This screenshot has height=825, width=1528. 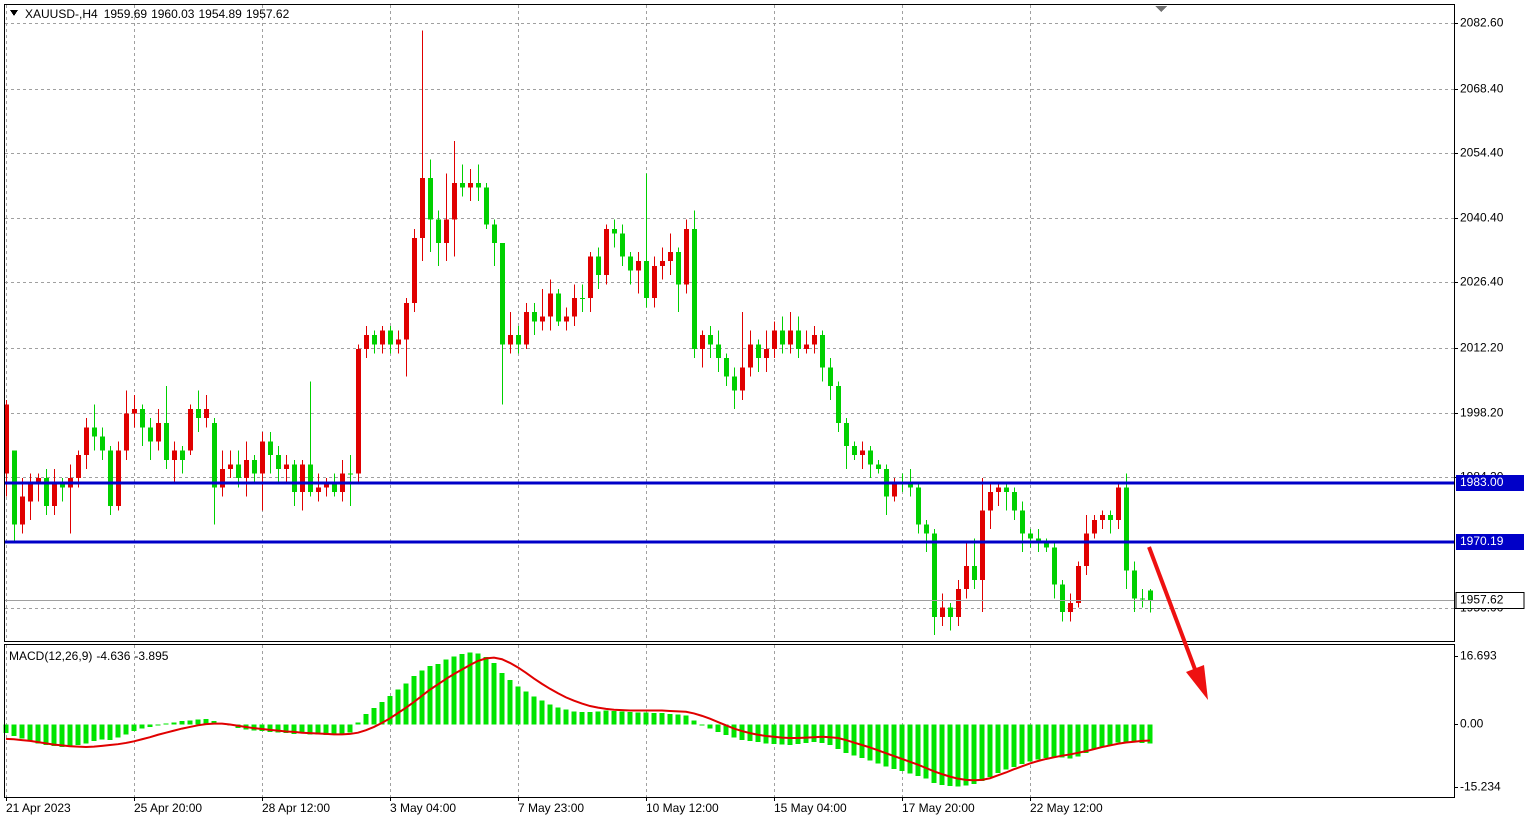 I want to click on current-price-label: 1957.62, so click(x=1482, y=600).